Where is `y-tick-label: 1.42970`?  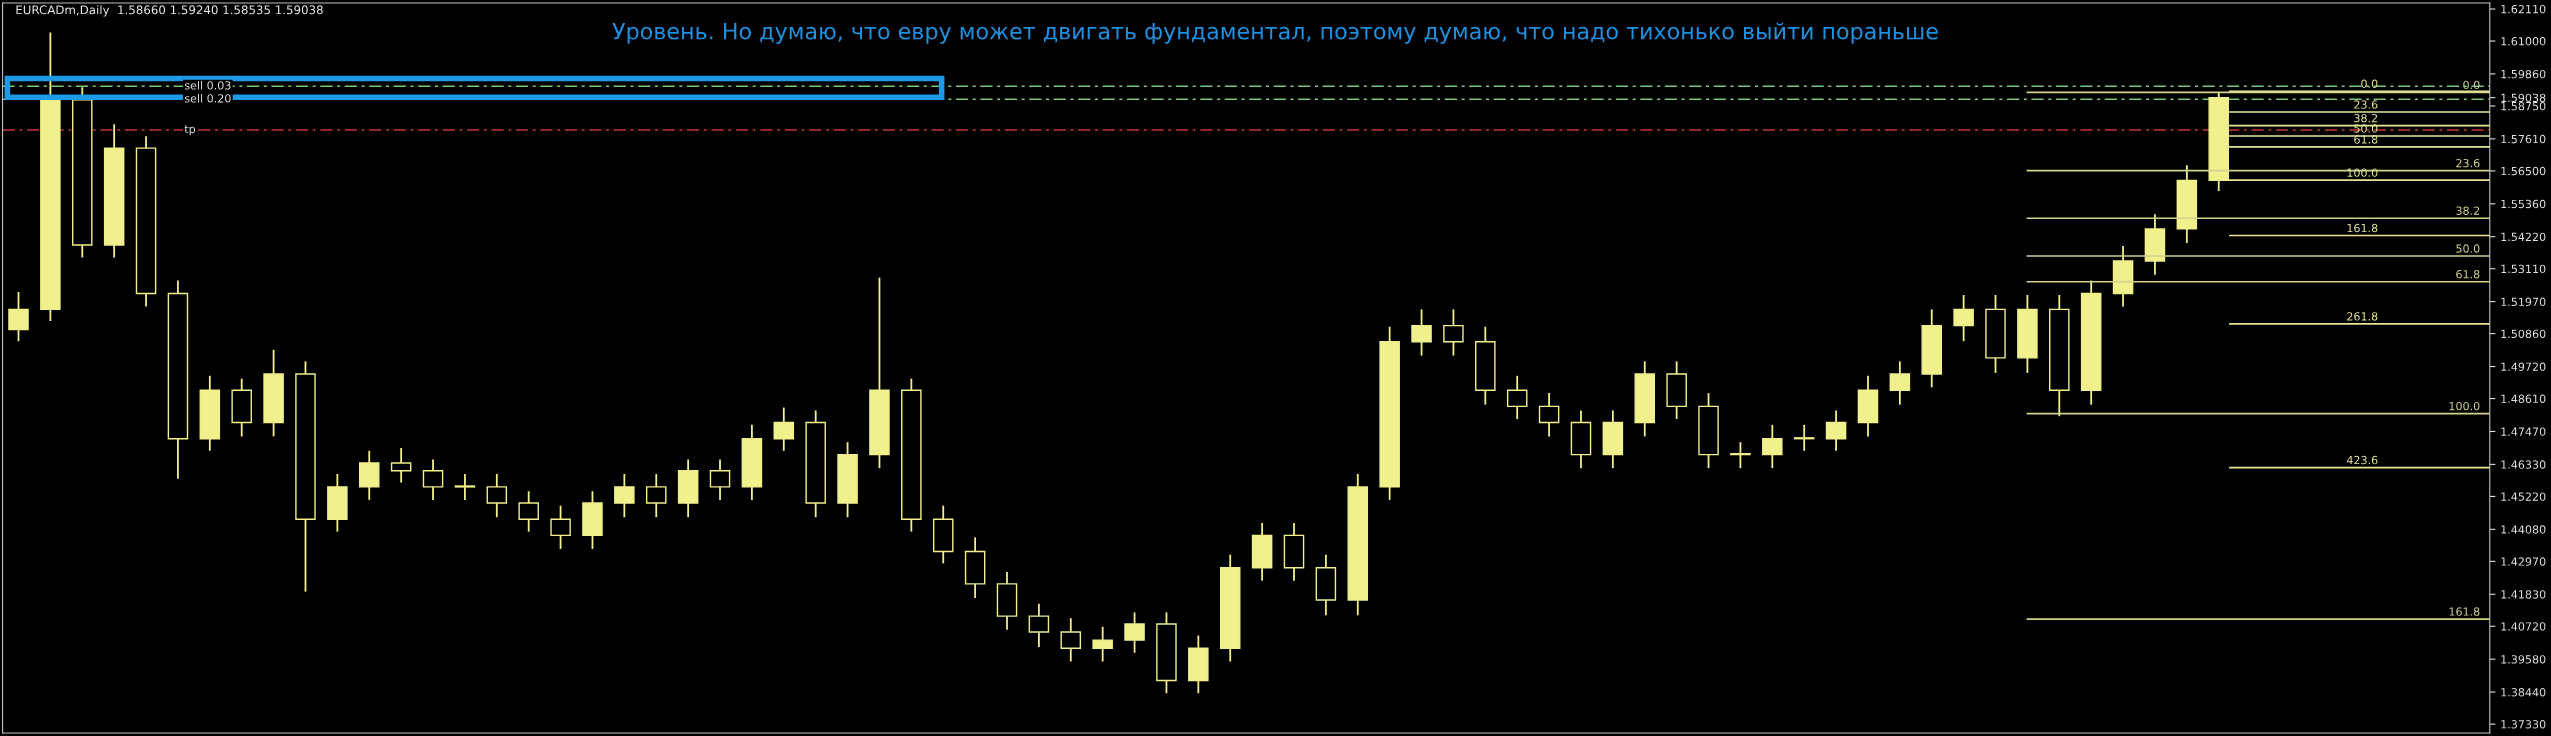
y-tick-label: 1.42970 is located at coordinates (2523, 561).